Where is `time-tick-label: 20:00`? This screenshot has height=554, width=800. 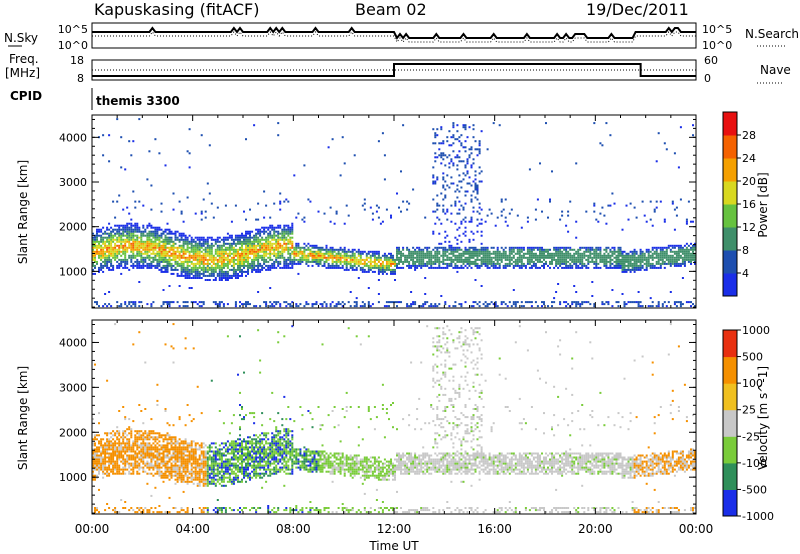
time-tick-label: 20:00 is located at coordinates (595, 529).